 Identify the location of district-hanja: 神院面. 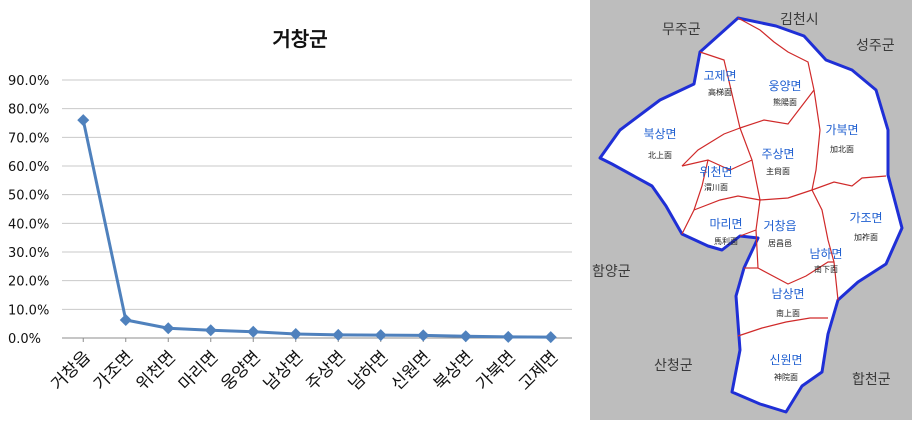
(786, 377).